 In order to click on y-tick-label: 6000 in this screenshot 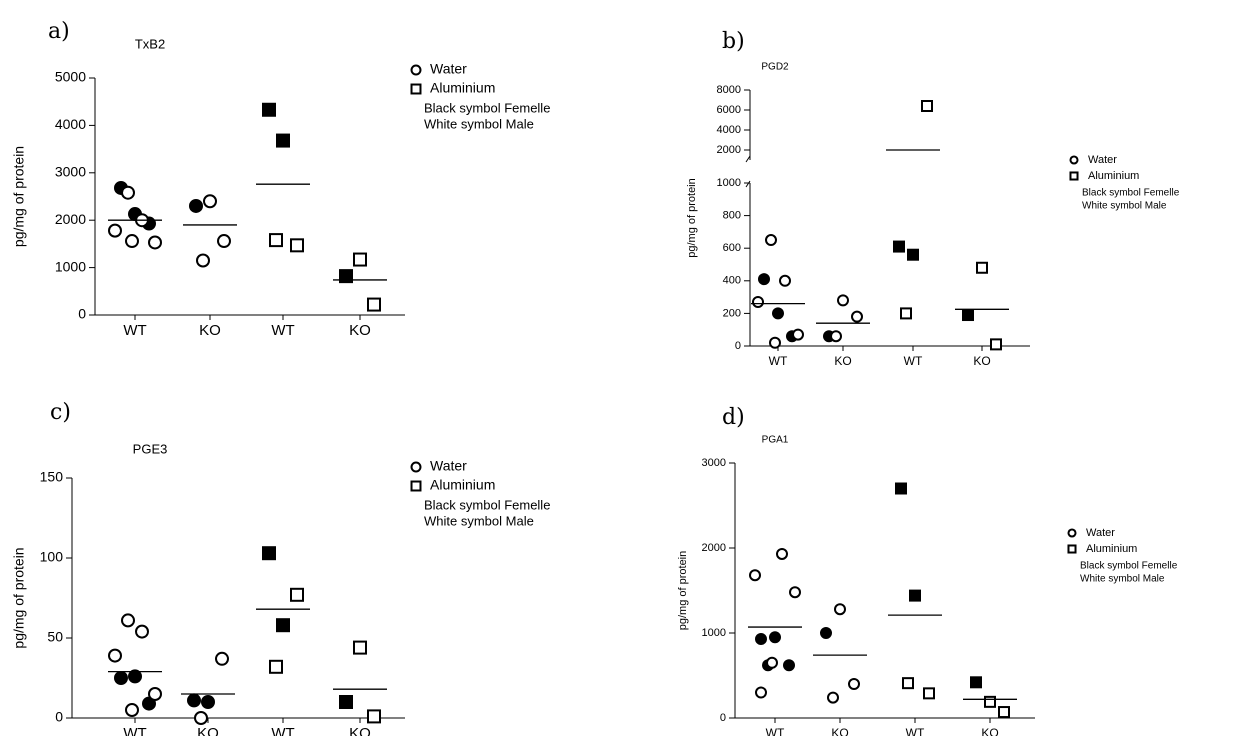, I will do `click(729, 110)`.